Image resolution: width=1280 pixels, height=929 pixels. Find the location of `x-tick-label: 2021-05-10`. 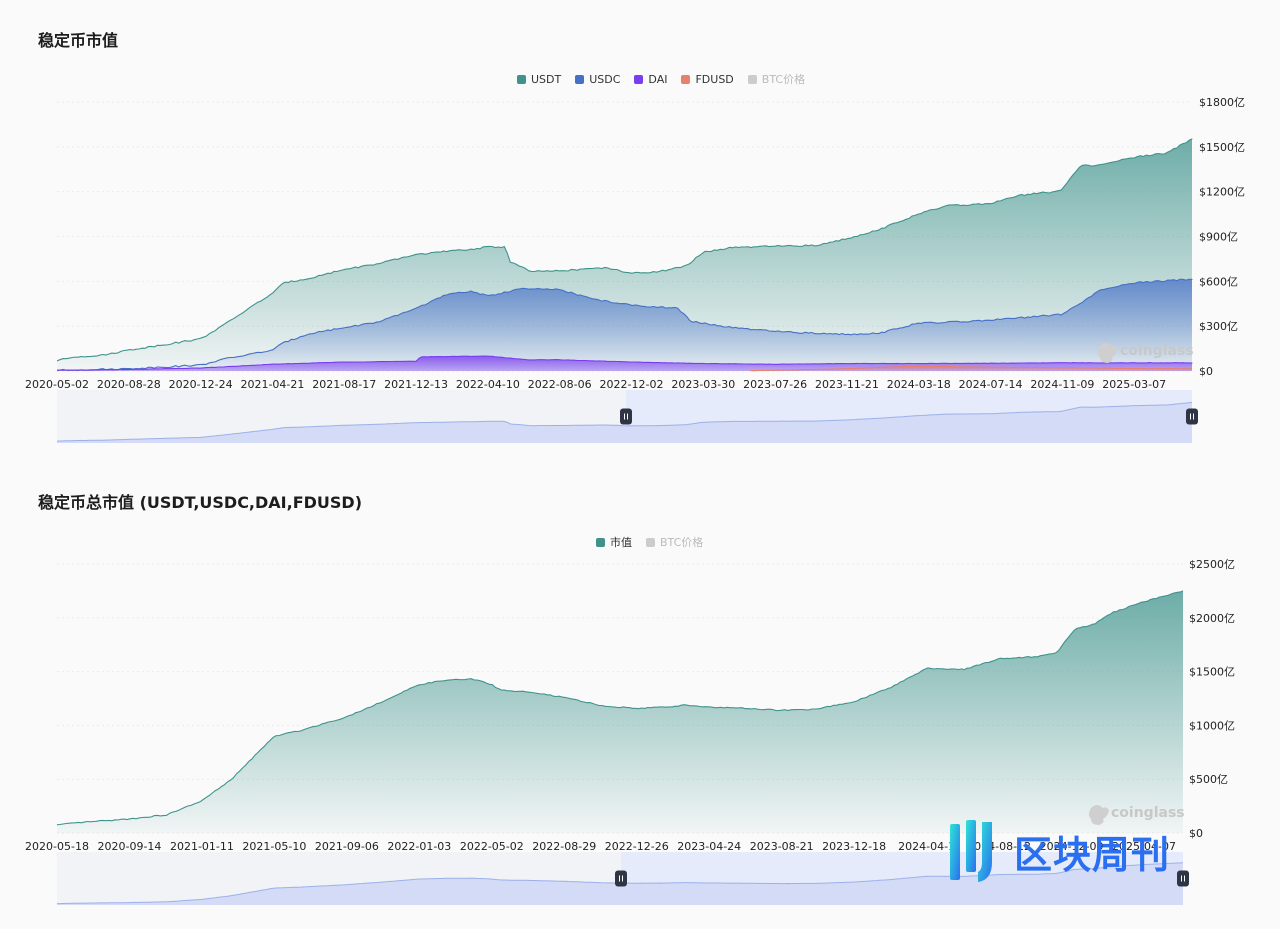

x-tick-label: 2021-05-10 is located at coordinates (274, 846).